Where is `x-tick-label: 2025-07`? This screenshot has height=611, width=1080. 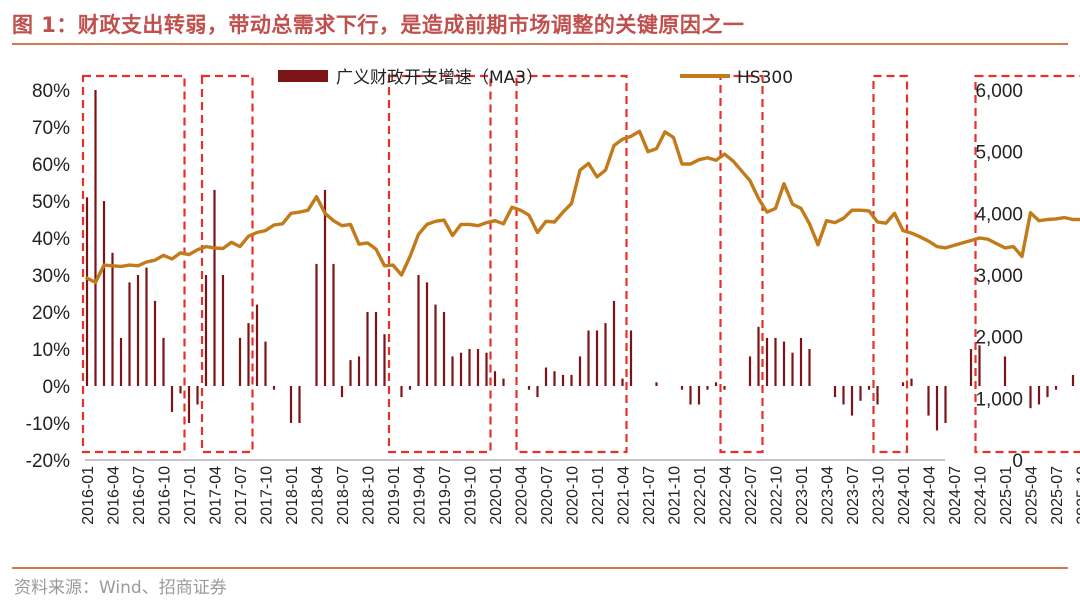
x-tick-label: 2025-07 is located at coordinates (1057, 495).